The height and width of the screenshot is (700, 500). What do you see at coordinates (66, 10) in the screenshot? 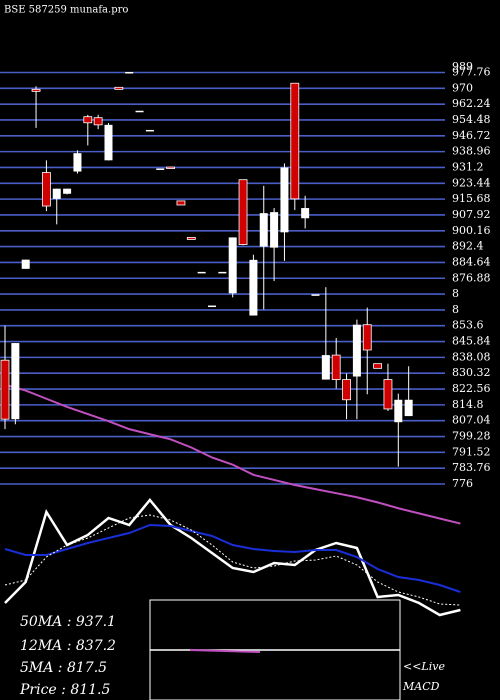
I see `chart-title: BSE 587259 munafa.pro` at bounding box center [66, 10].